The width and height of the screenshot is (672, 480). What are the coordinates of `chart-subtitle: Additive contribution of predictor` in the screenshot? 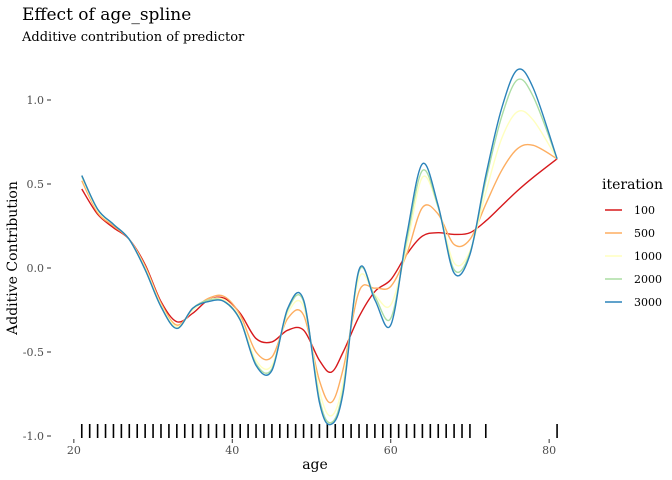 It's located at (133, 37).